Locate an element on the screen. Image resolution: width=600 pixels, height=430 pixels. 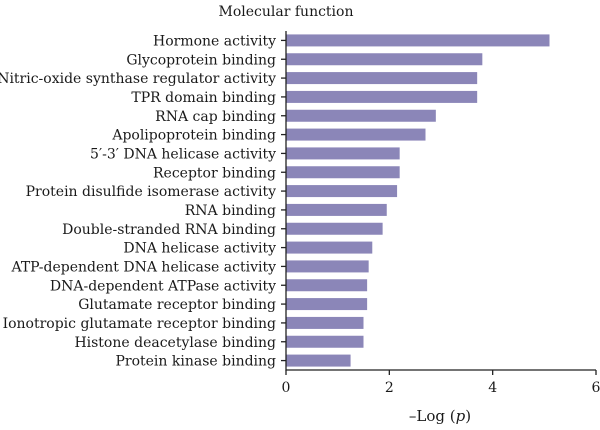
category-label: DNA helicase activity is located at coordinates (199, 249).